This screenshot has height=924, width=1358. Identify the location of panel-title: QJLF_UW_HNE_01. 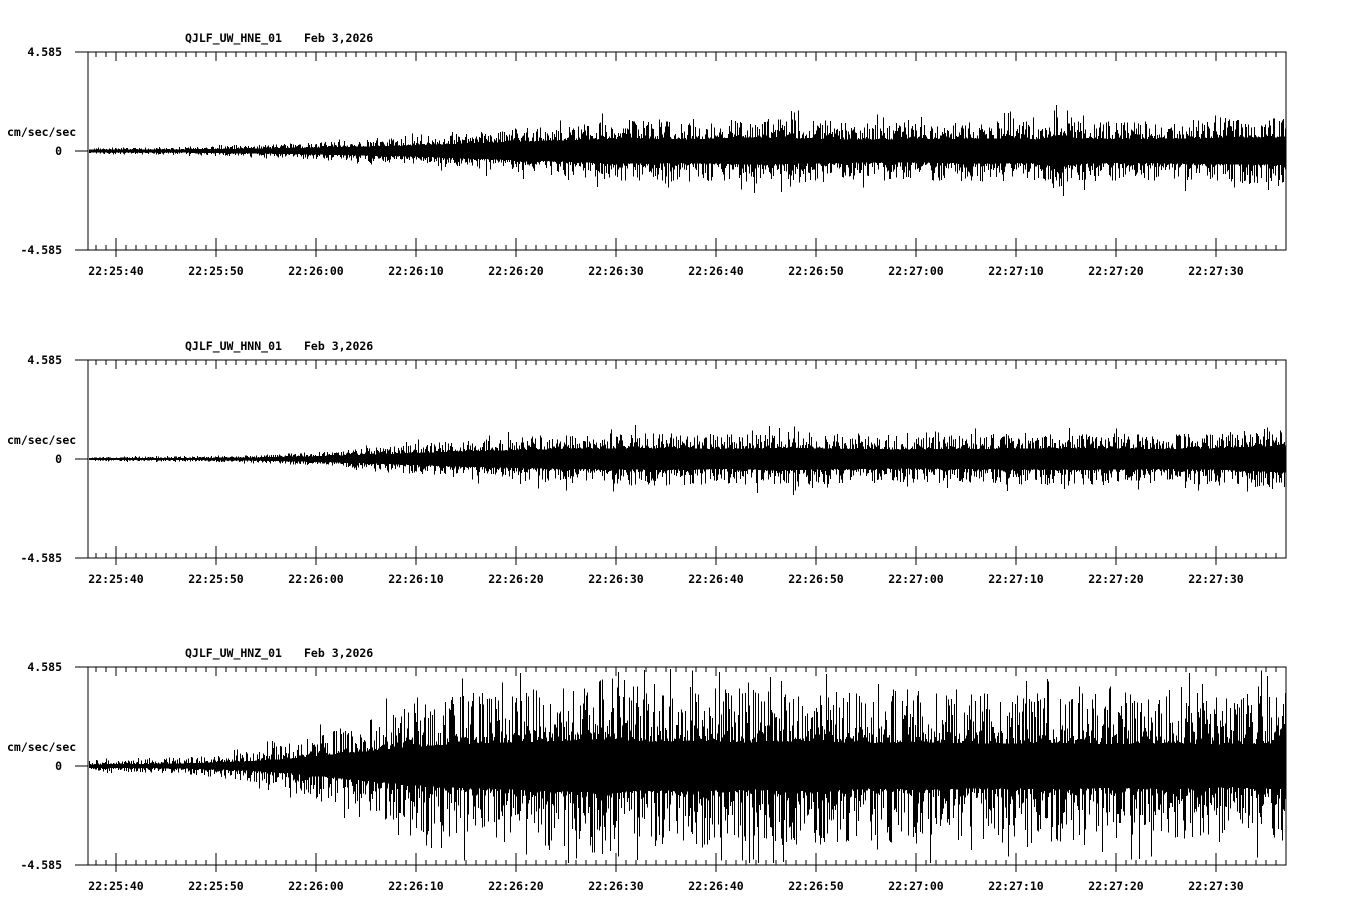
(233, 38).